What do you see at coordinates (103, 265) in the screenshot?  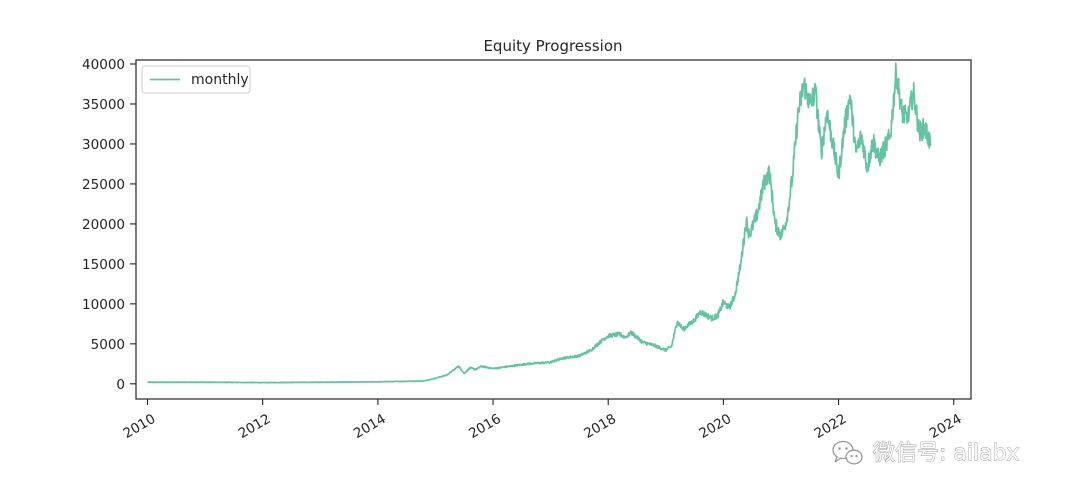 I see `y-tick-label: 15000` at bounding box center [103, 265].